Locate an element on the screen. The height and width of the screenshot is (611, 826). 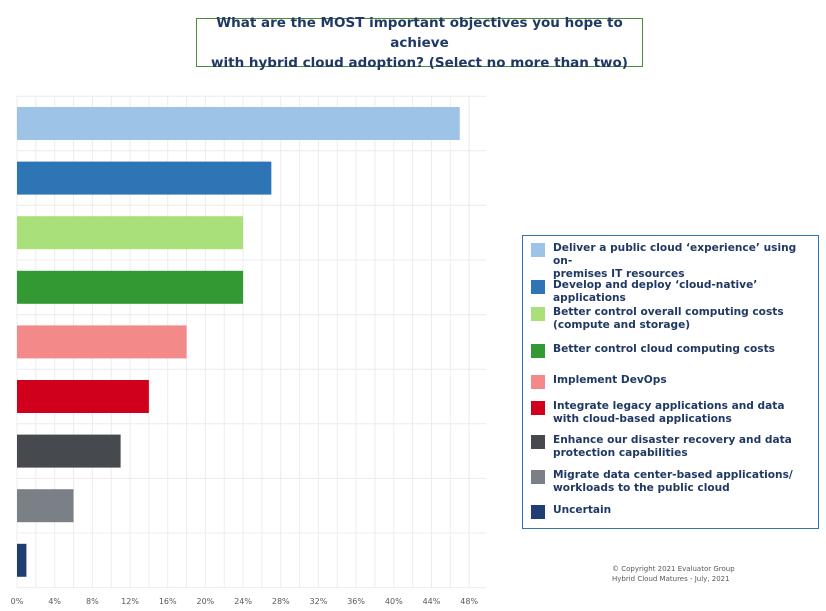
x-tick-label: 0% is located at coordinates (17, 601).